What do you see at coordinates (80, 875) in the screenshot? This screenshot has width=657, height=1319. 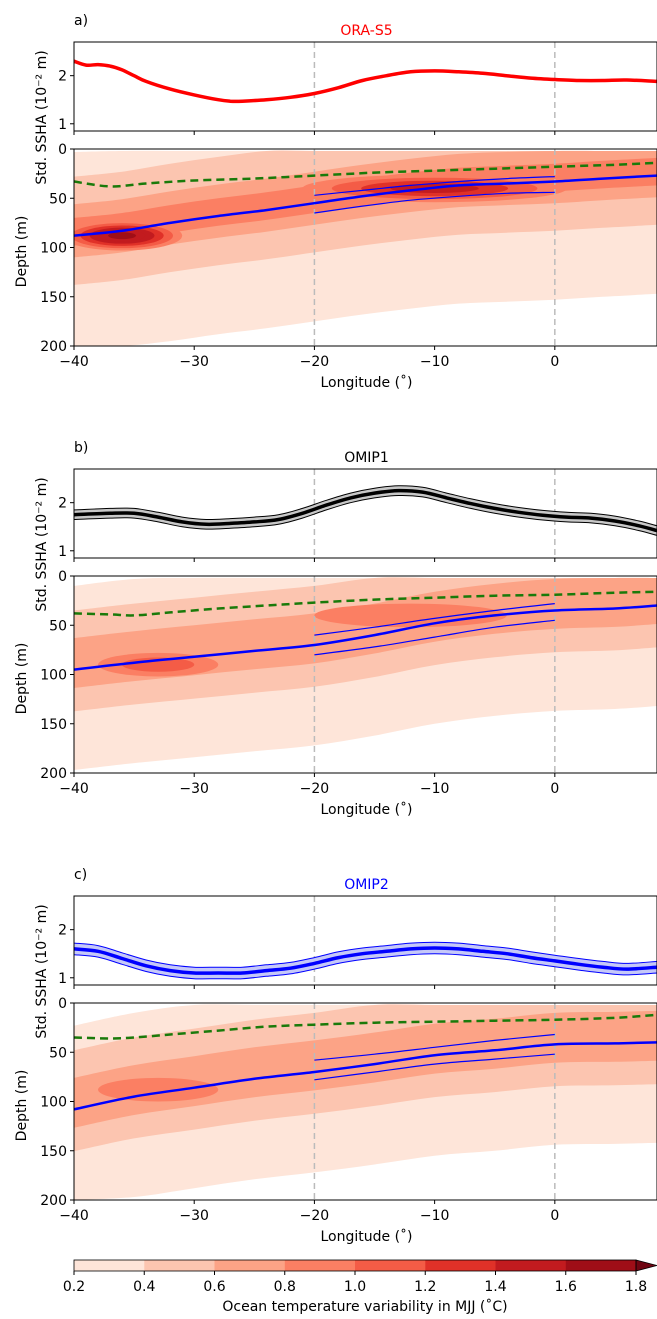 I see `panel-label: c)` at bounding box center [80, 875].